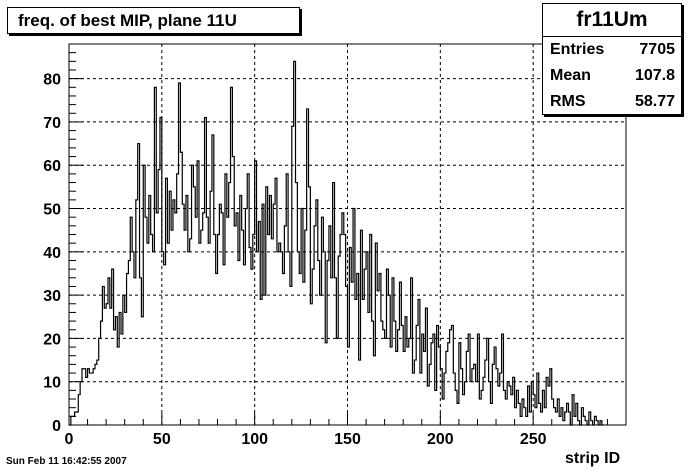 The image size is (696, 472). What do you see at coordinates (593, 458) in the screenshot?
I see `x-axis-label: strip ID` at bounding box center [593, 458].